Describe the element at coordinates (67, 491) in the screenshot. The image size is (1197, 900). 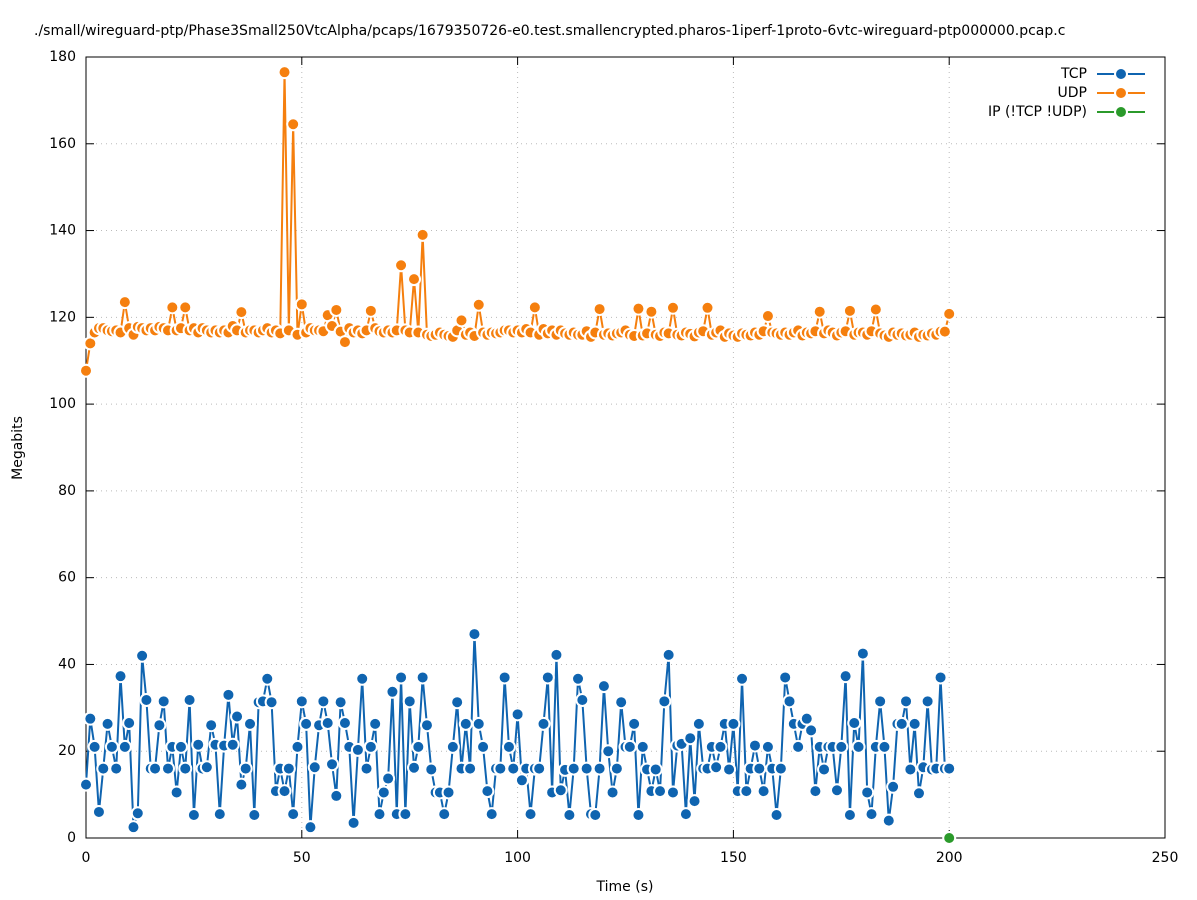
I see `y-tick-label: 80` at that location.